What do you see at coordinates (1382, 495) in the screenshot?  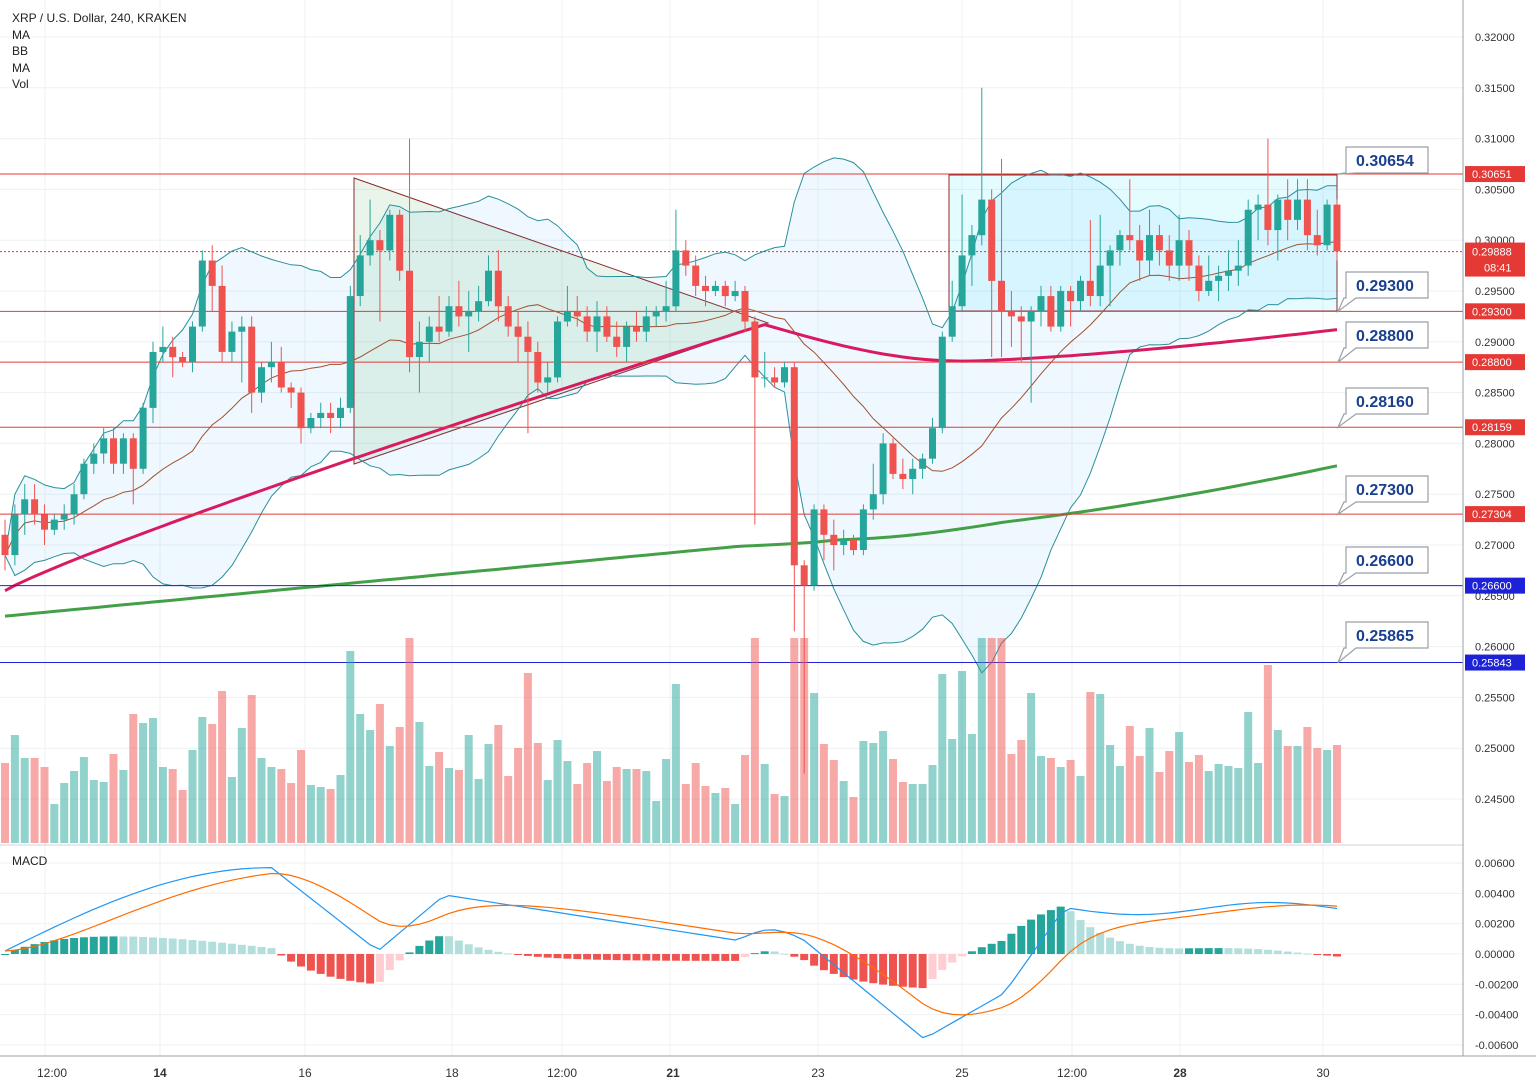 I see `level-callout: 0.27300` at bounding box center [1382, 495].